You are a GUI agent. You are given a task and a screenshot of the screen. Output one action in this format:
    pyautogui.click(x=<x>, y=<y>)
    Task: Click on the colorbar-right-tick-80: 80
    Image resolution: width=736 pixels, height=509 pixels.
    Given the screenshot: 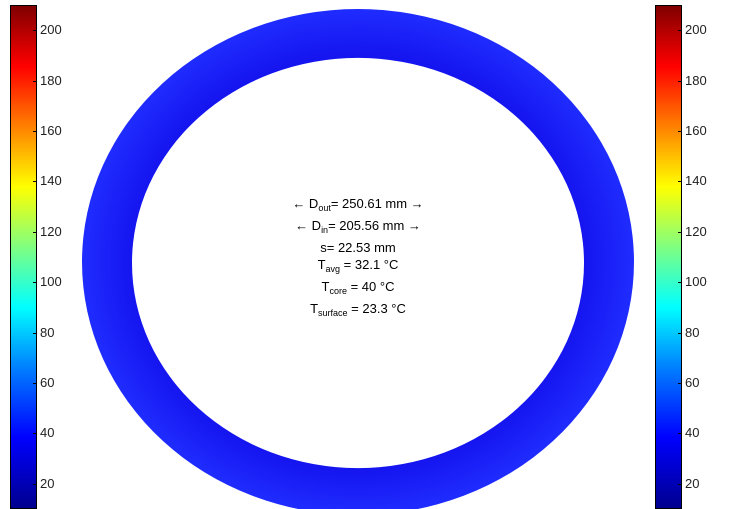 What is the action you would take?
    pyautogui.click(x=692, y=332)
    